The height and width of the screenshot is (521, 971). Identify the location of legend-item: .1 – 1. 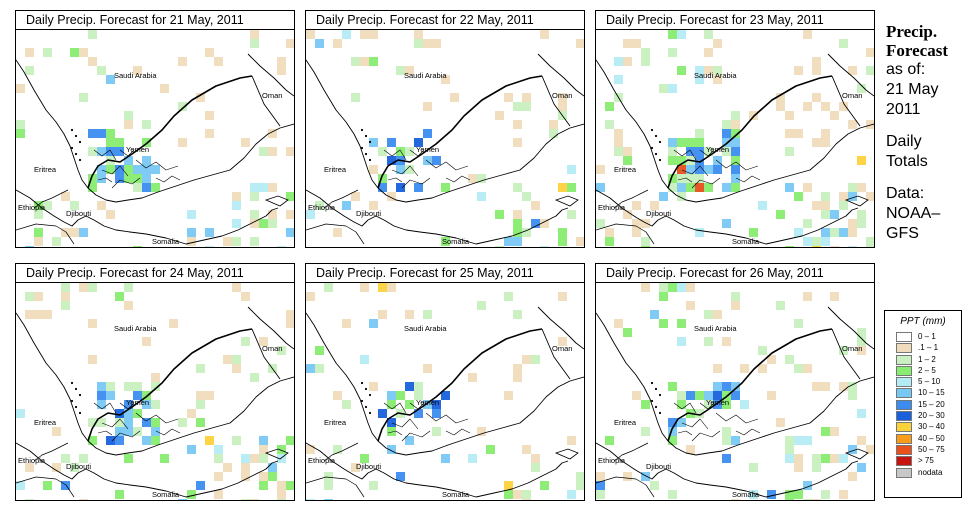
(923, 348).